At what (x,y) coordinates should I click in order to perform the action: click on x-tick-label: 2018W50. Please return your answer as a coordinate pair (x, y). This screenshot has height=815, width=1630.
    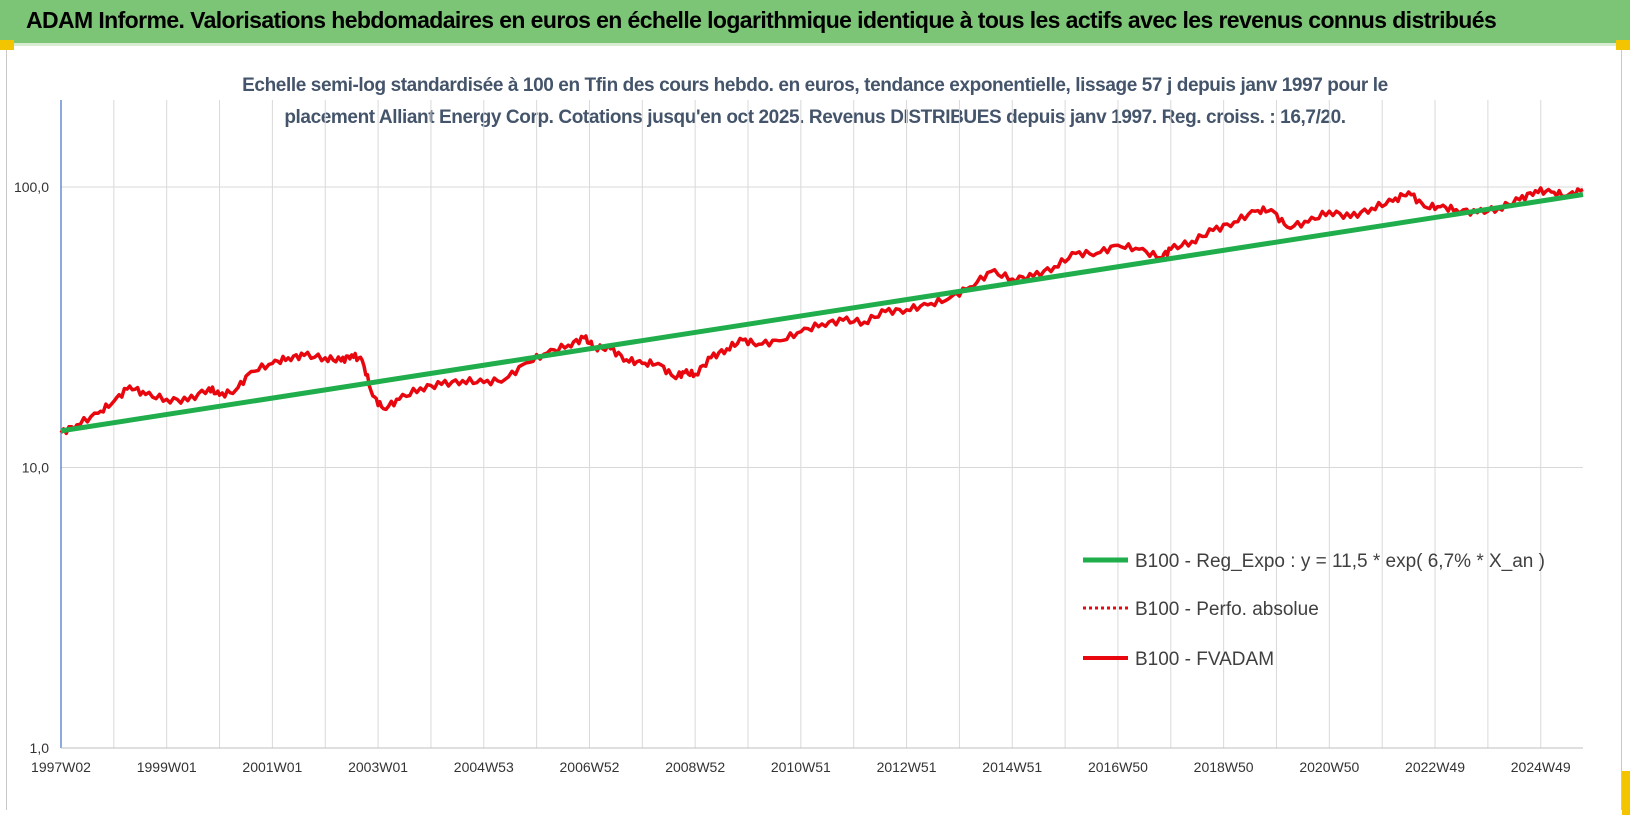
    Looking at the image, I should click on (1224, 767).